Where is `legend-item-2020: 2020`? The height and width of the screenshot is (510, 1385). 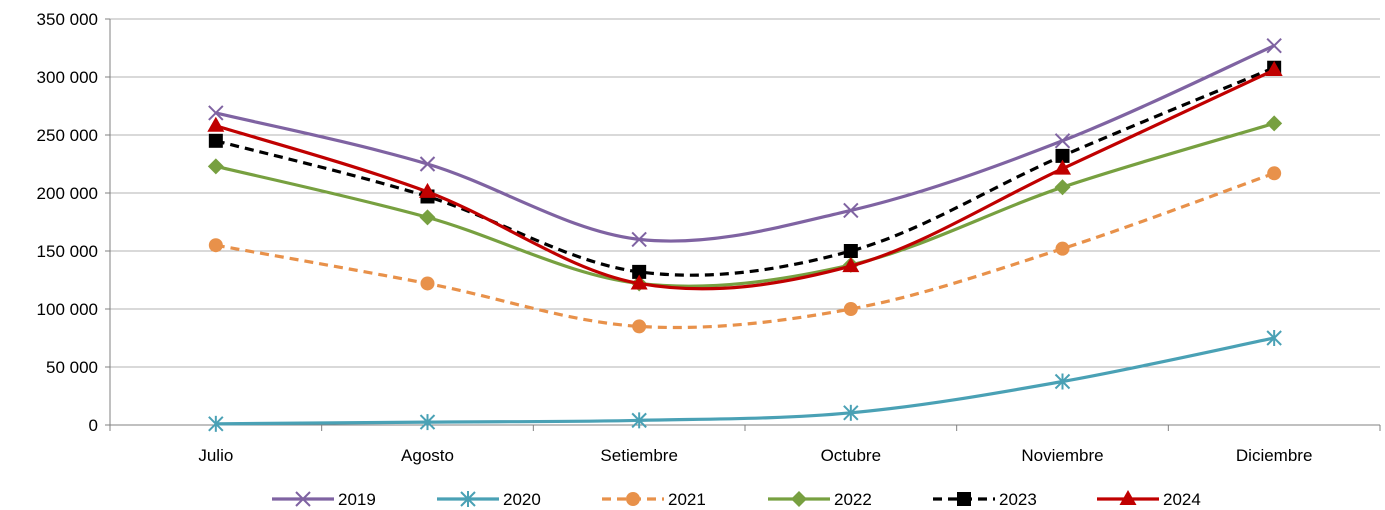 legend-item-2020: 2020 is located at coordinates (489, 499).